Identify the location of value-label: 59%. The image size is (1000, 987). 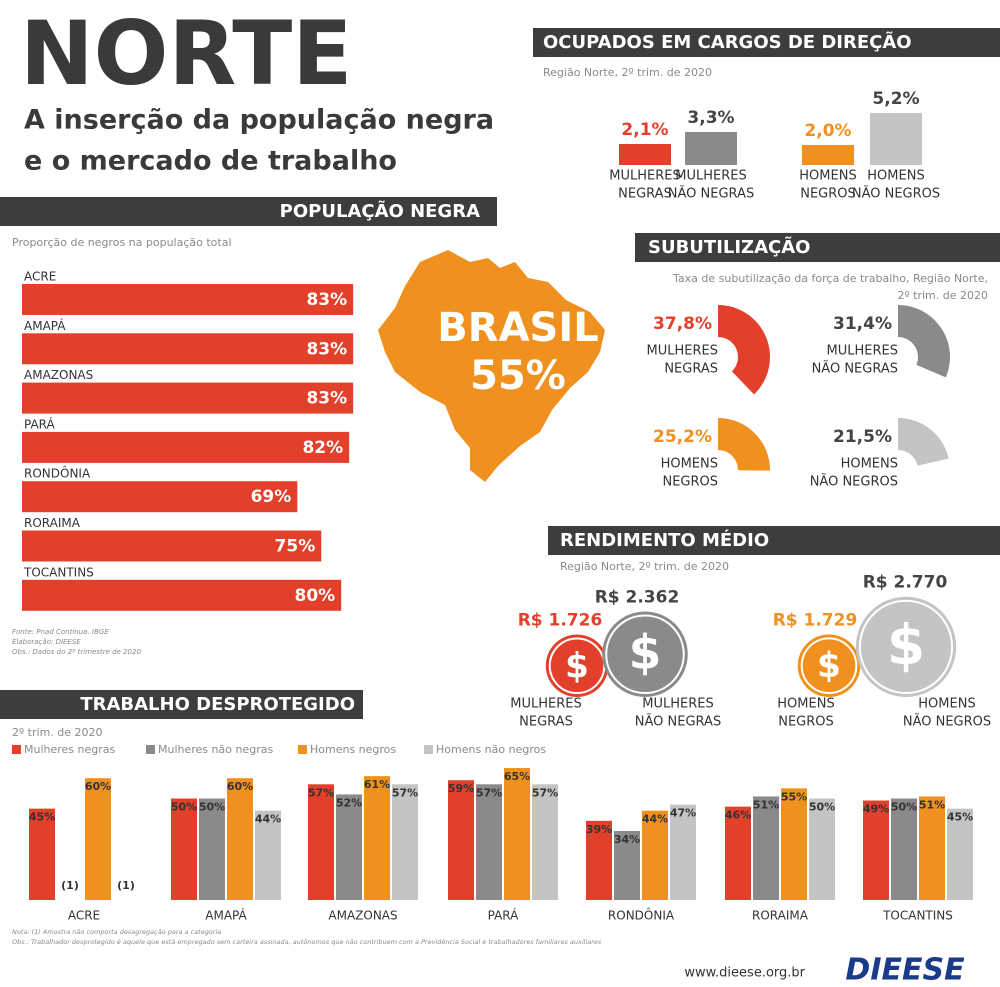
(461, 788).